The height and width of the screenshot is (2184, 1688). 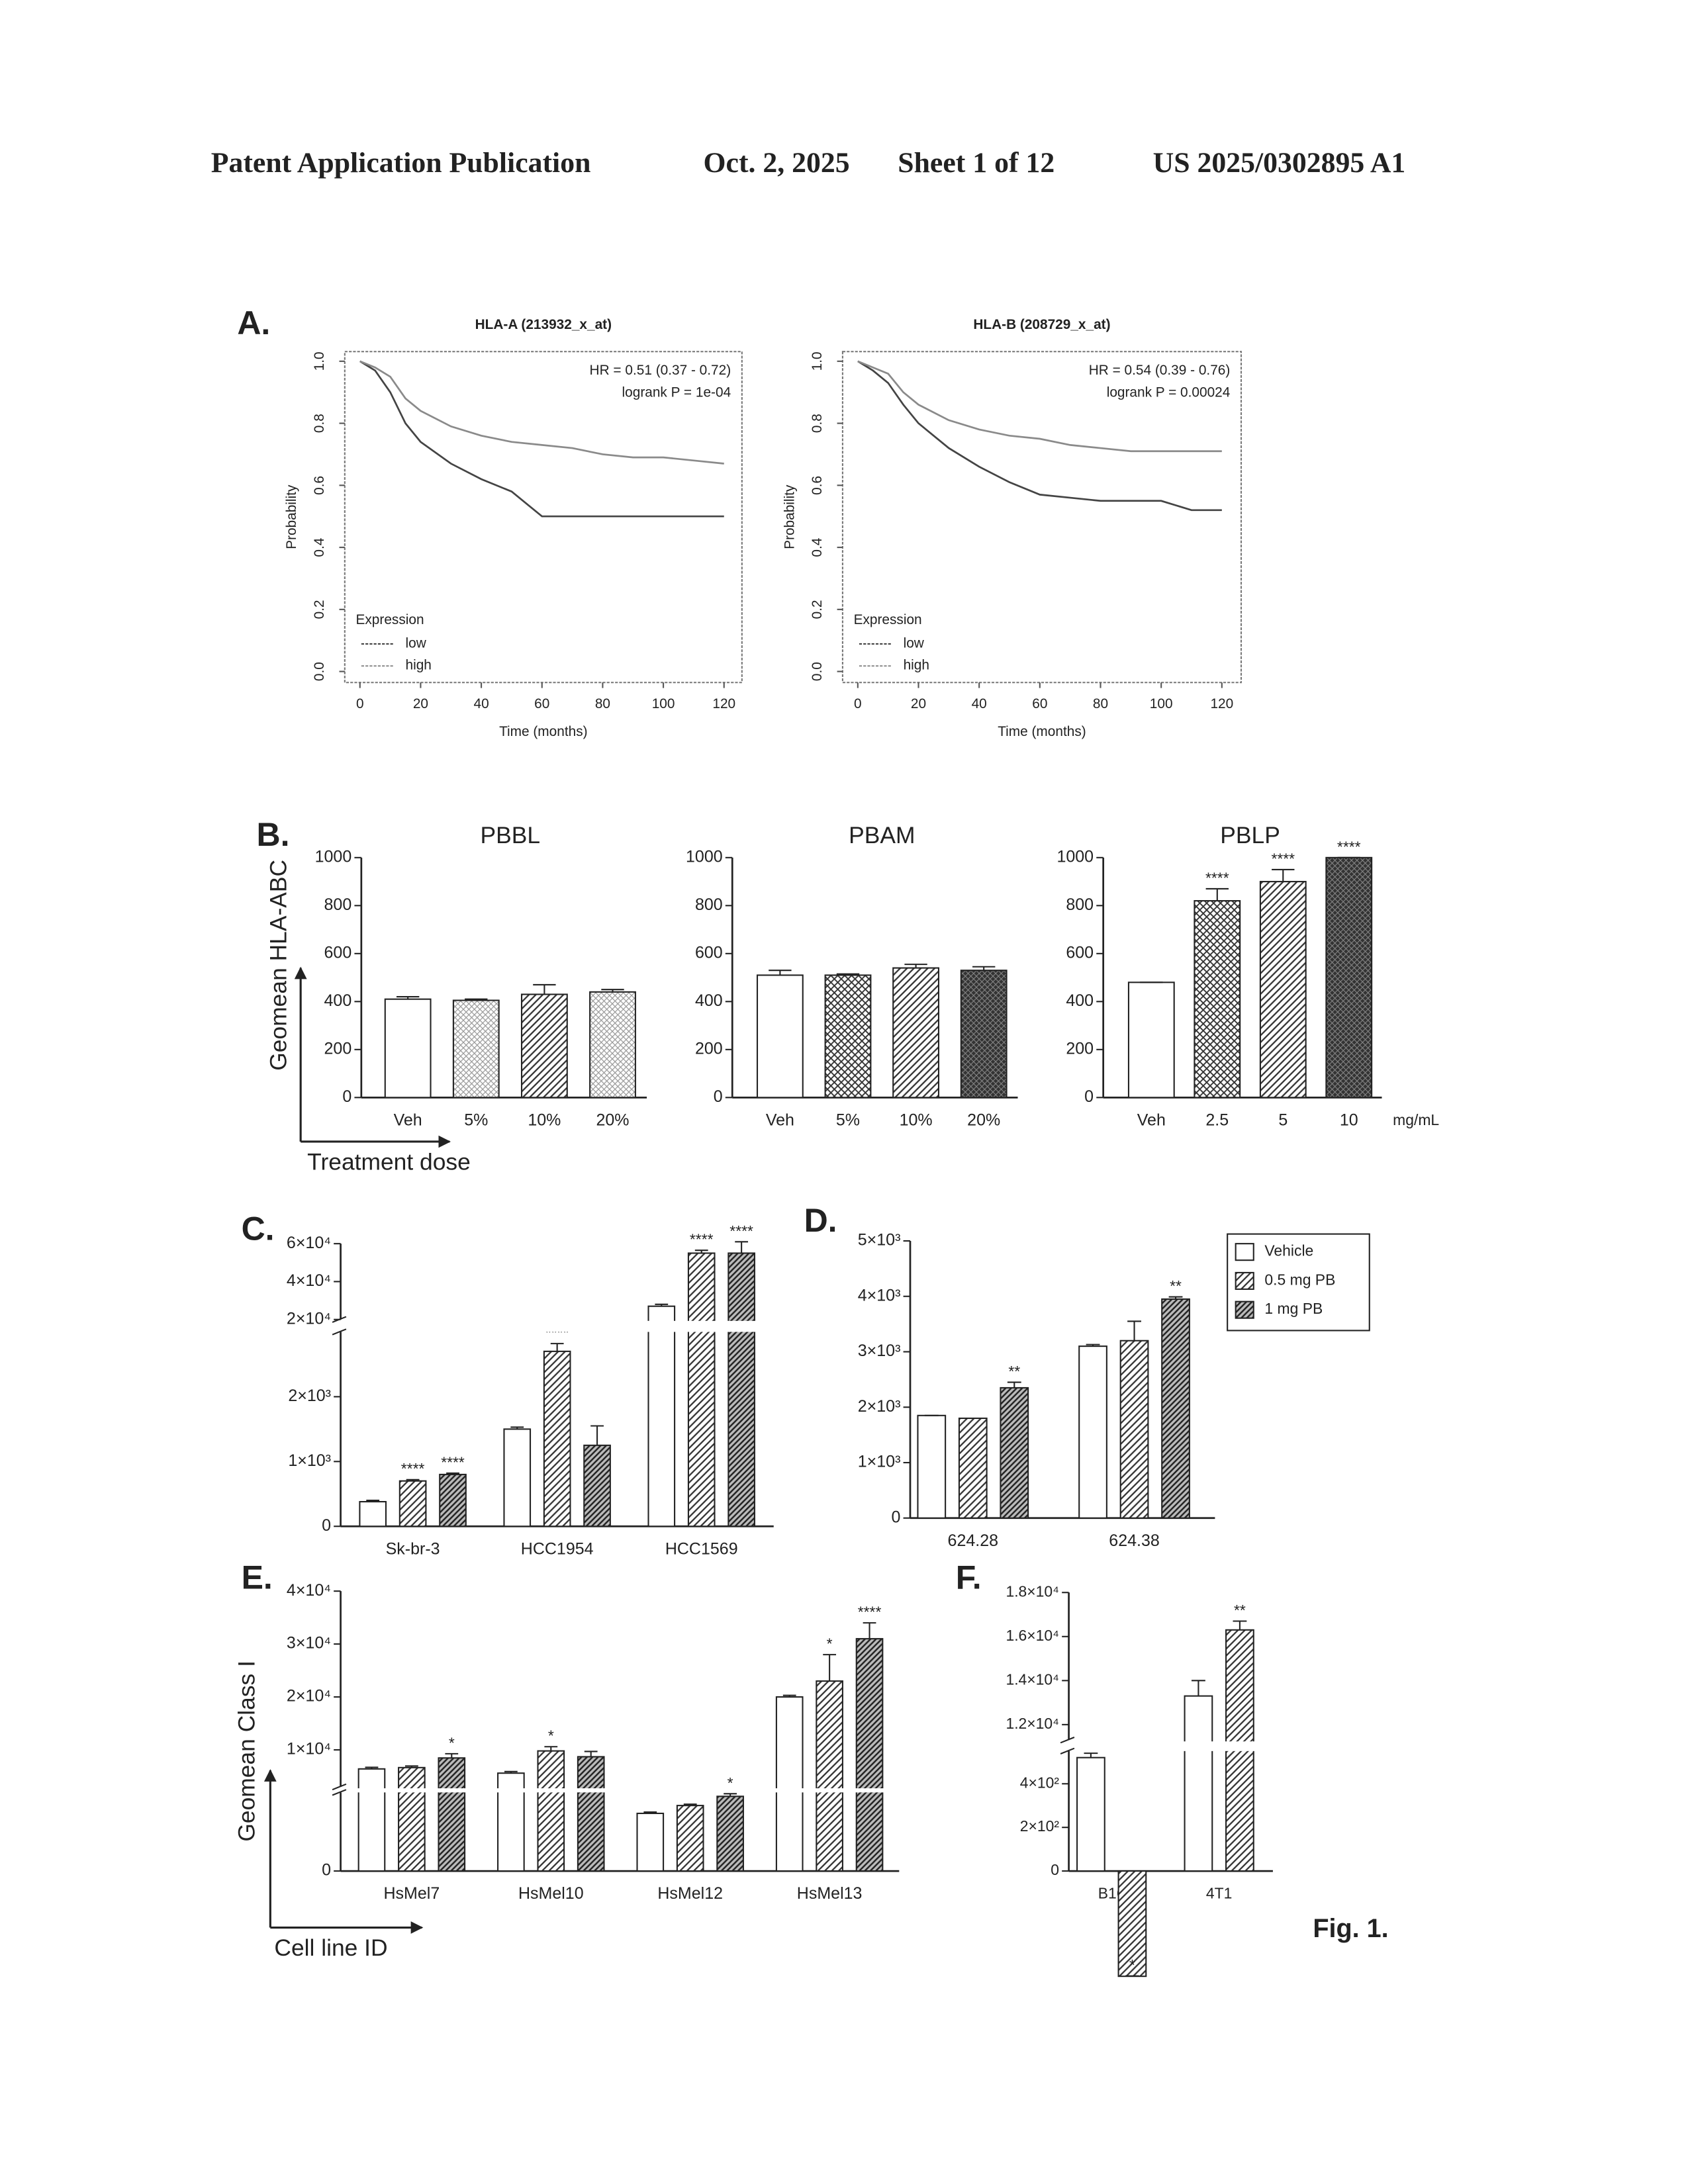 I want to click on y-tick-label: 1000, so click(x=1075, y=856).